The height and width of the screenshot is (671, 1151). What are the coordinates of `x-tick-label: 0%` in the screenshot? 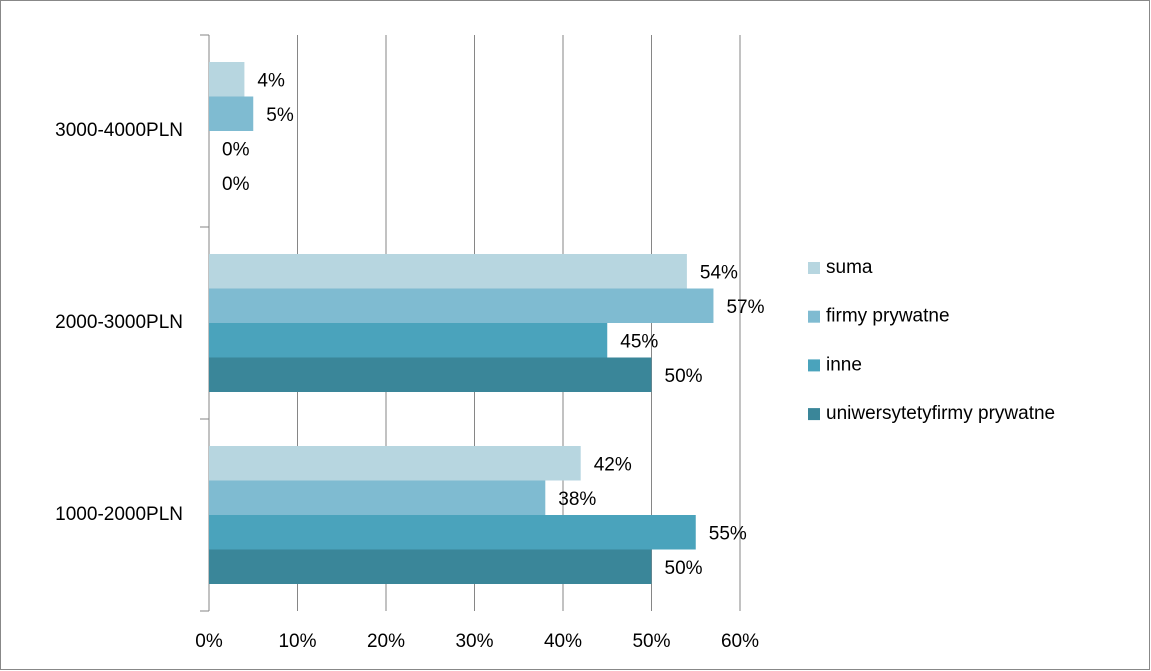 It's located at (209, 641).